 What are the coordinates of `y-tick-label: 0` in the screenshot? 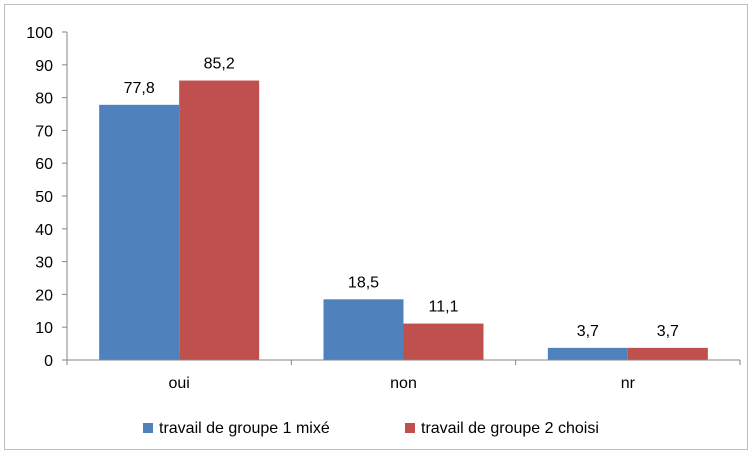 It's located at (48, 361).